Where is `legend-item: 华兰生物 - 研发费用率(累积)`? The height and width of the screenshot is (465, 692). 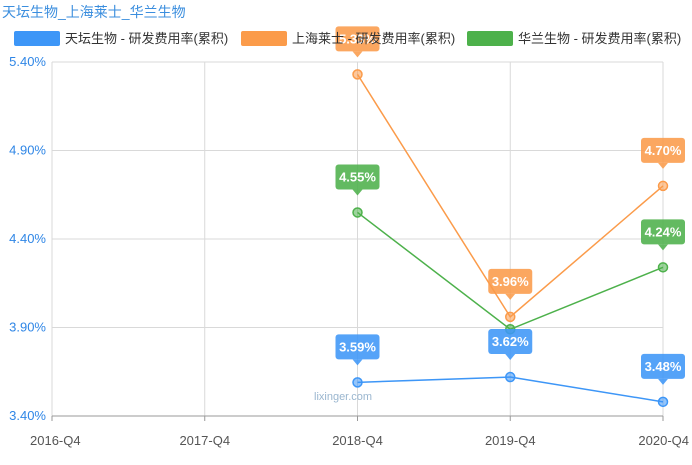
legend-item: 华兰生物 - 研发费用率(累积) is located at coordinates (574, 38).